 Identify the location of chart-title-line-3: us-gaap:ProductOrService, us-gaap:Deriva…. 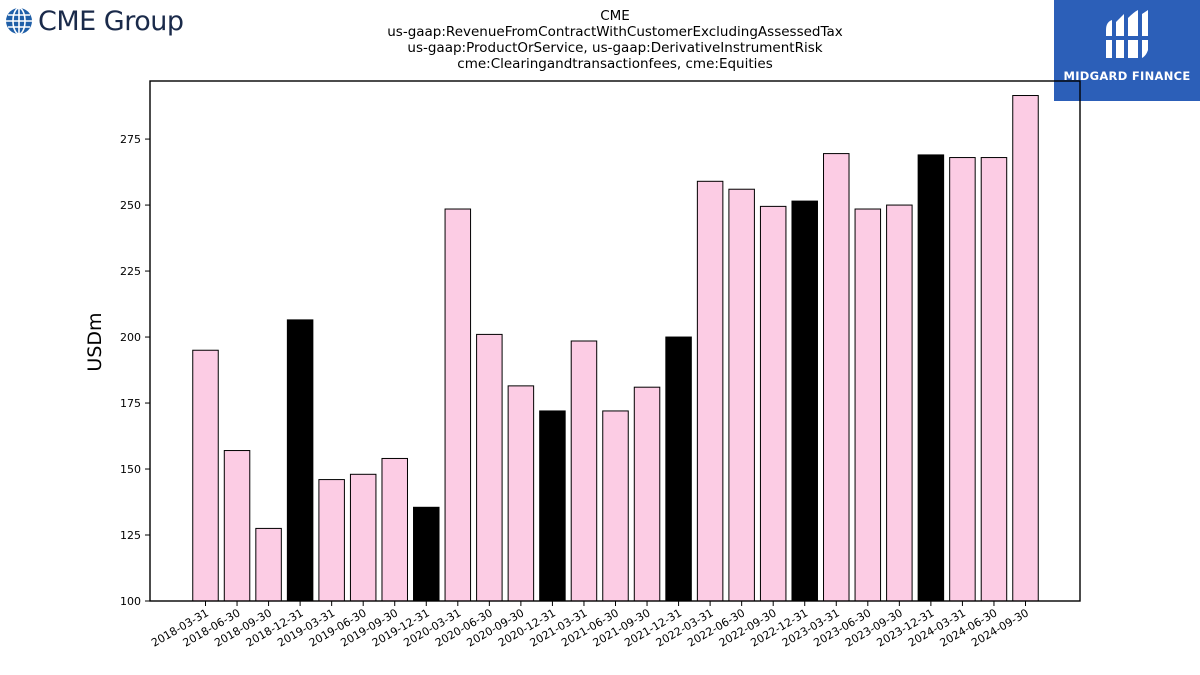
(614, 48).